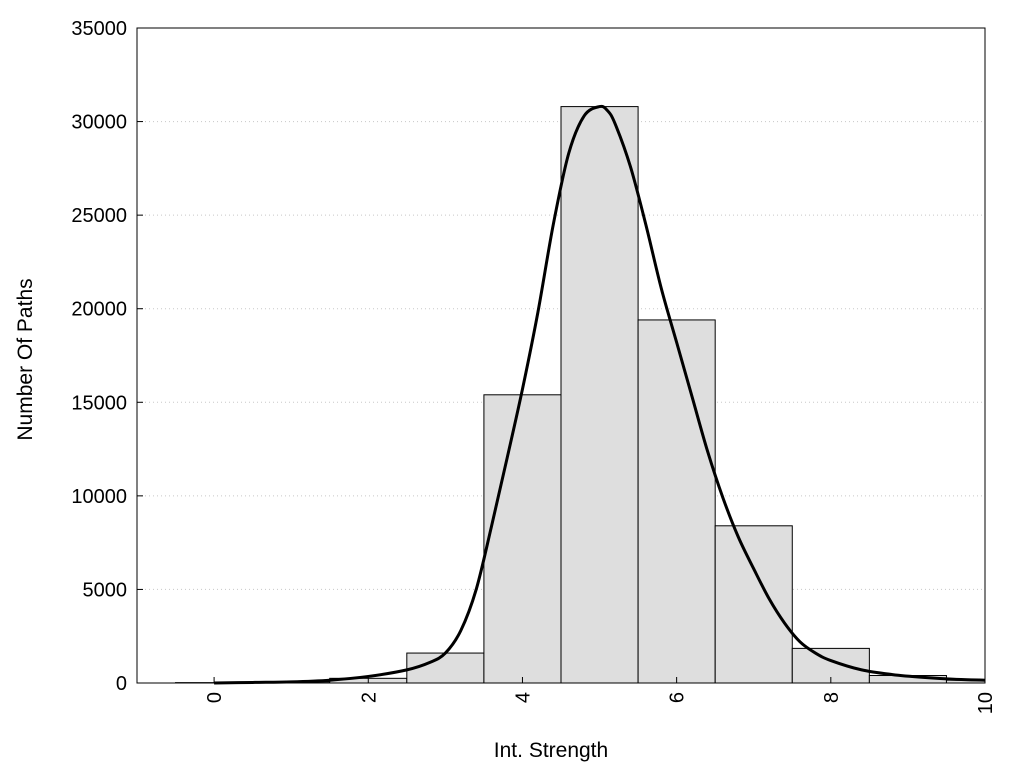  What do you see at coordinates (25, 359) in the screenshot?
I see `y-axis-title: Number Of Paths` at bounding box center [25, 359].